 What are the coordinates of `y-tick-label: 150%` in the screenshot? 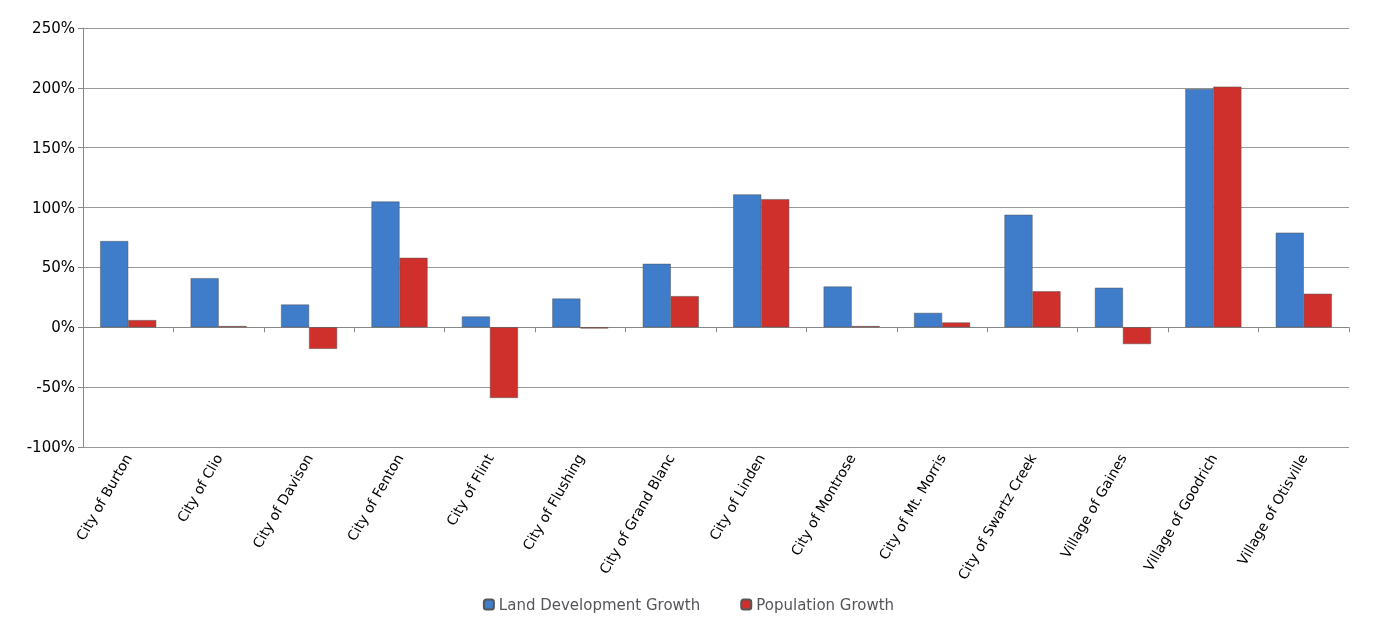 It's located at (53, 147).